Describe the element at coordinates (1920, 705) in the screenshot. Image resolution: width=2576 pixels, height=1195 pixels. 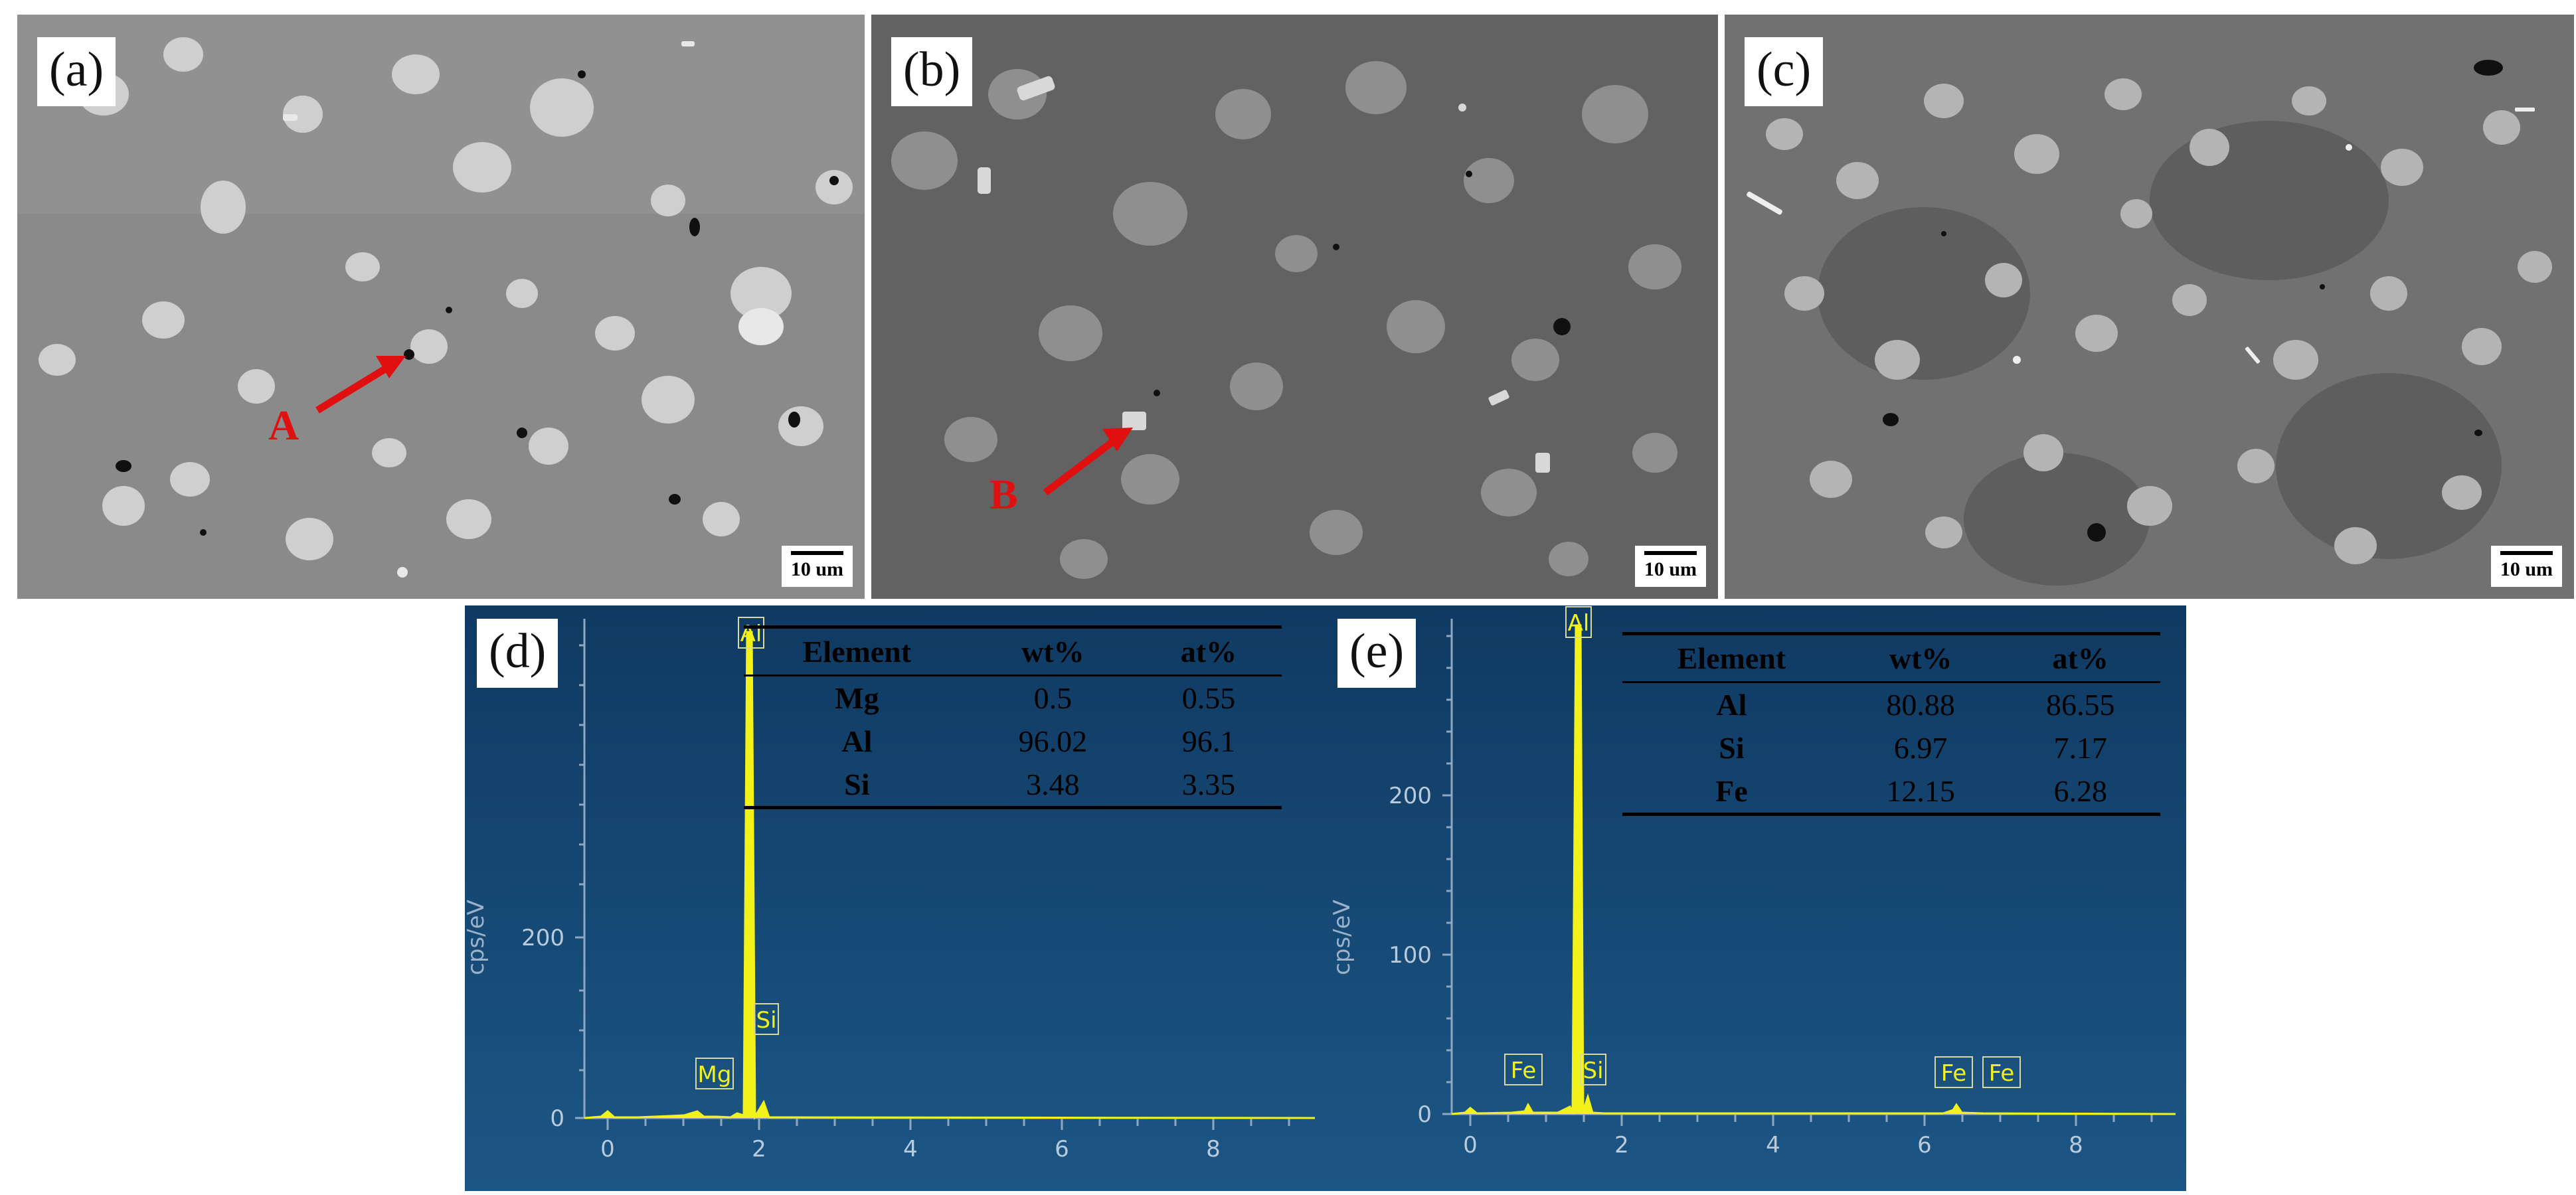
I see `cell-wt: 80.88` at that location.